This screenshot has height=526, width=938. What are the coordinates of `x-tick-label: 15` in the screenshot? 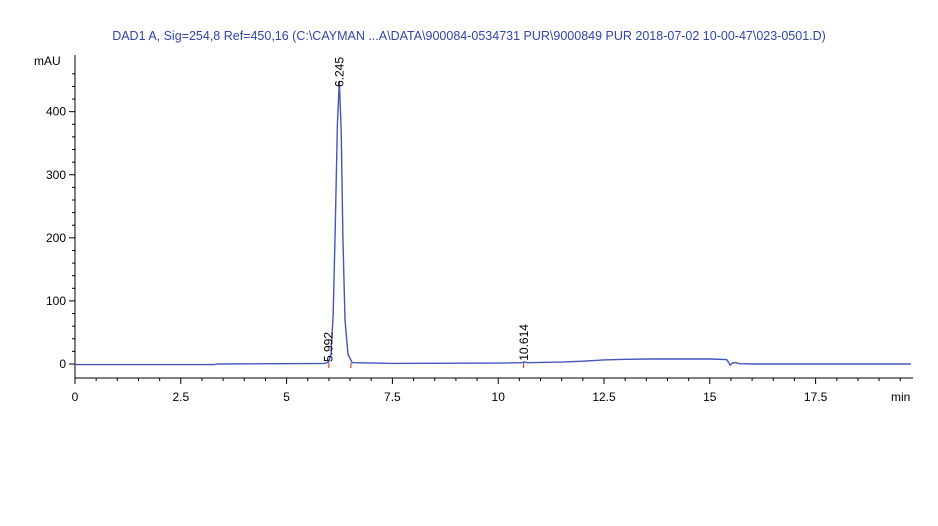 It's located at (710, 397).